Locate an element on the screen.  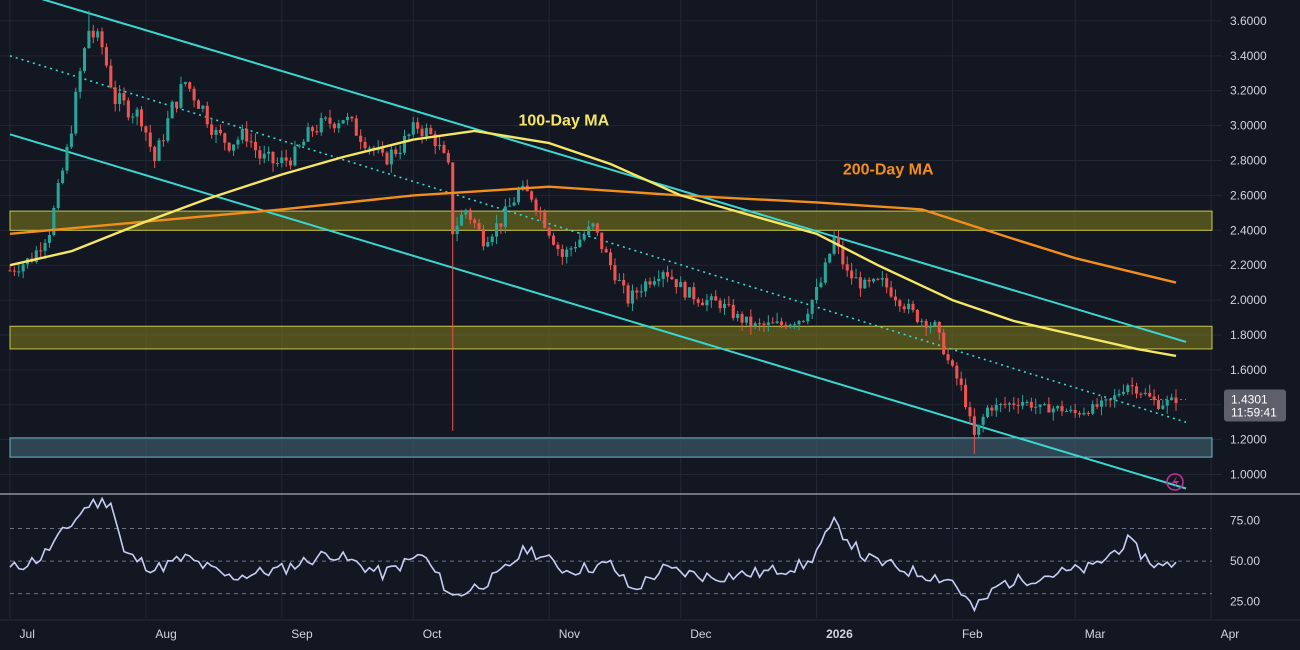
lightning-icon is located at coordinates (1175, 482).